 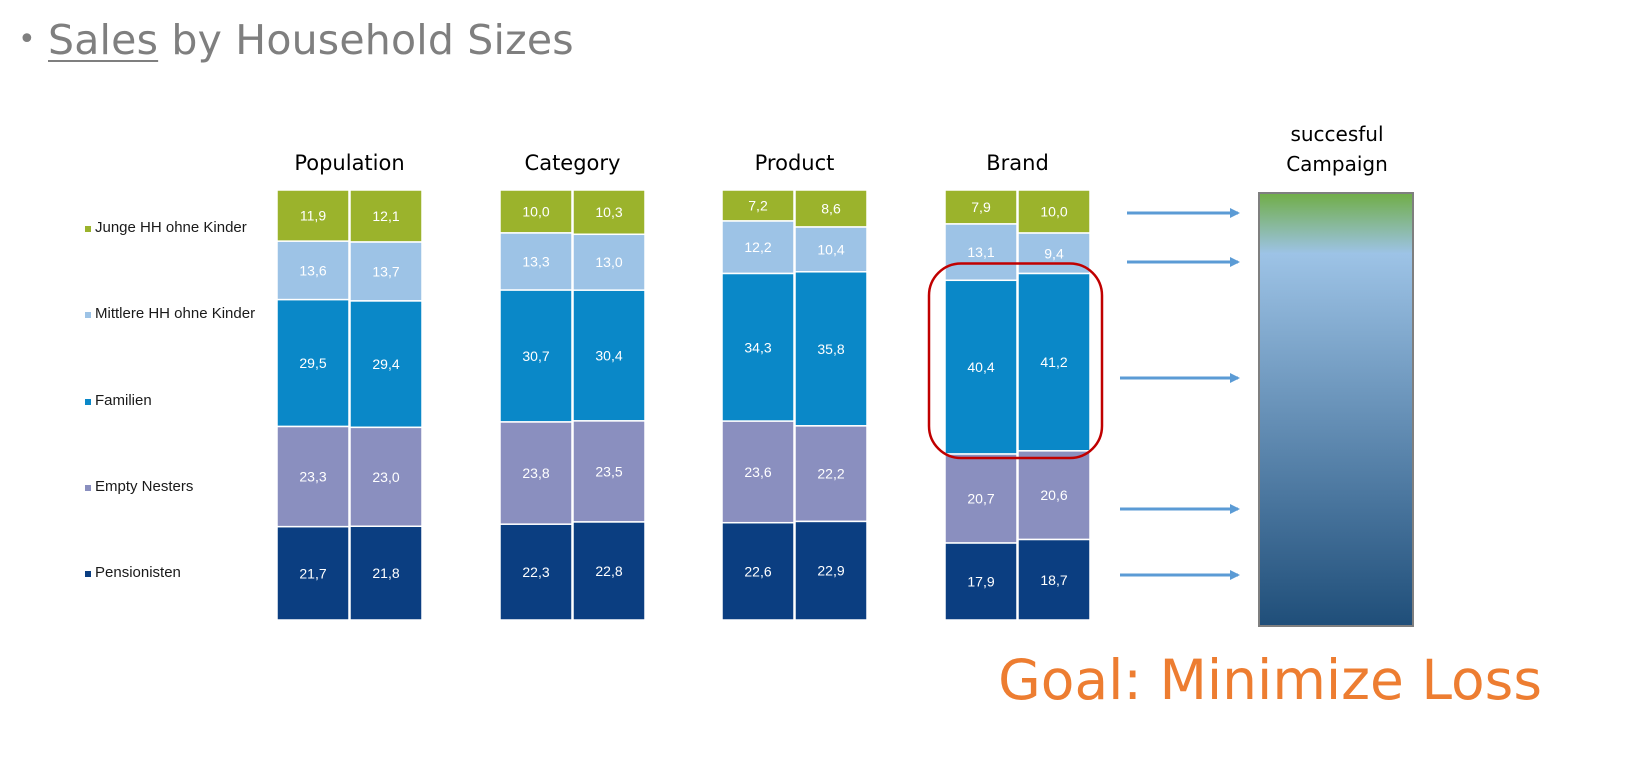 I want to click on bar-segment-category-1-familien, so click(x=536, y=356).